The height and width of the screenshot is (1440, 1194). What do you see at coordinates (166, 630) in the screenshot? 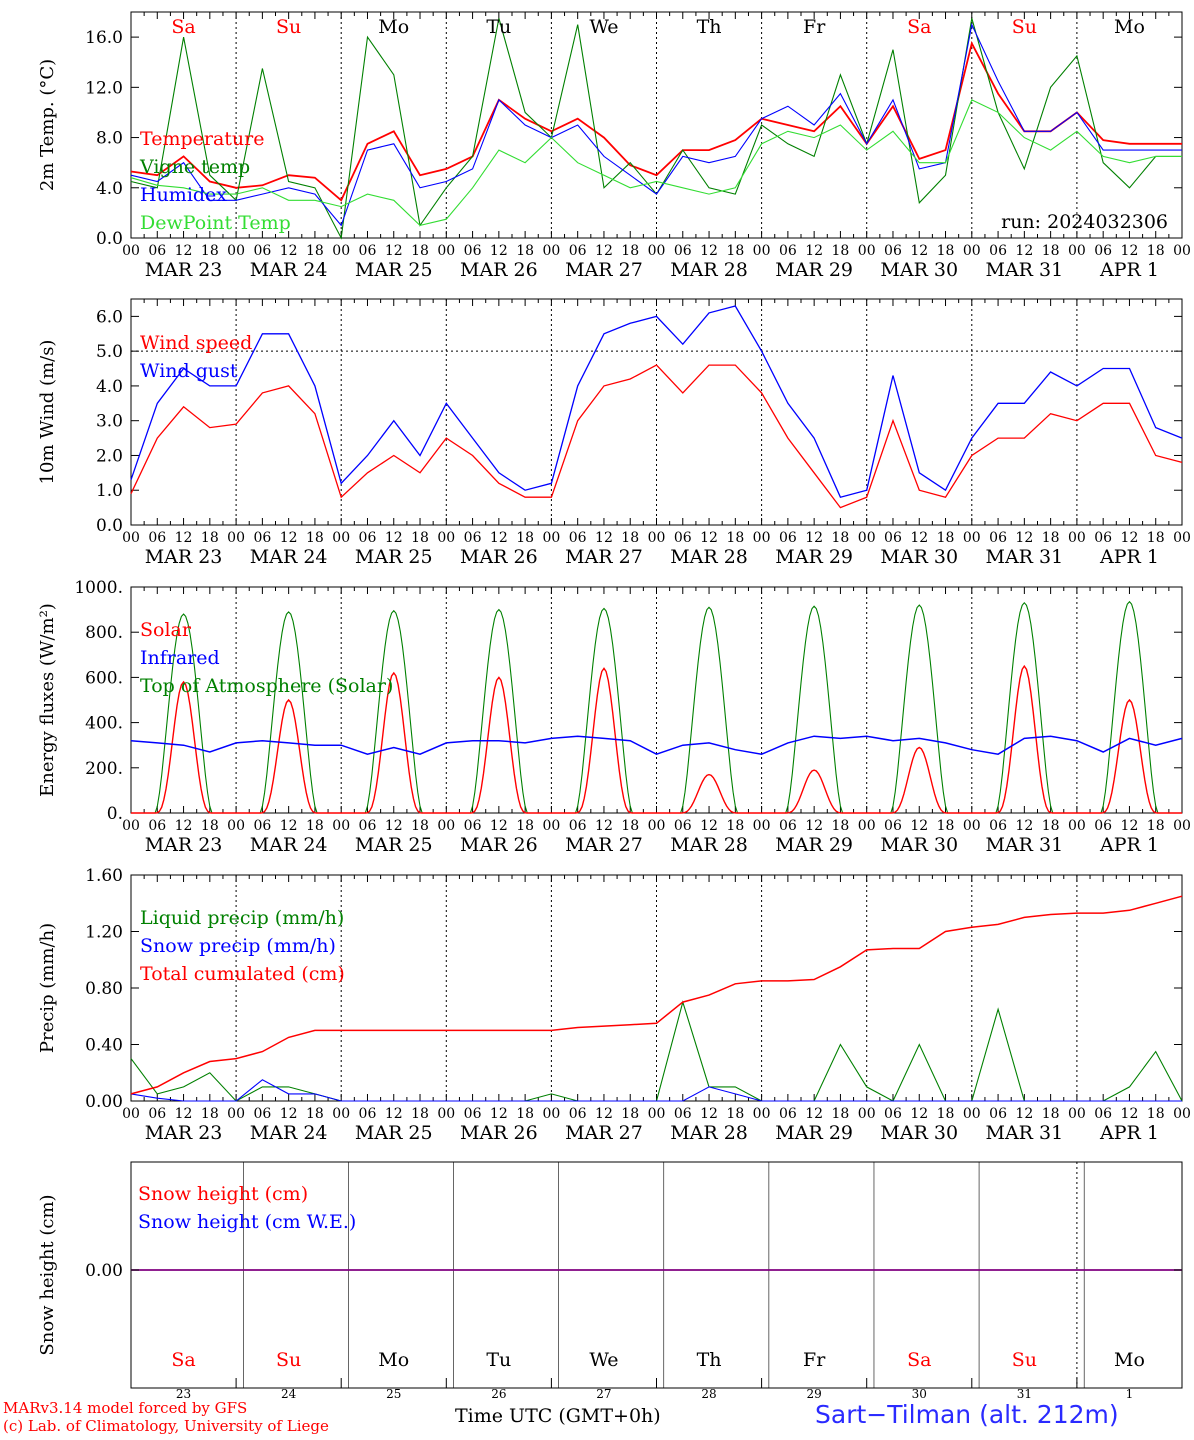
I see `legend-solar: Solar` at bounding box center [166, 630].